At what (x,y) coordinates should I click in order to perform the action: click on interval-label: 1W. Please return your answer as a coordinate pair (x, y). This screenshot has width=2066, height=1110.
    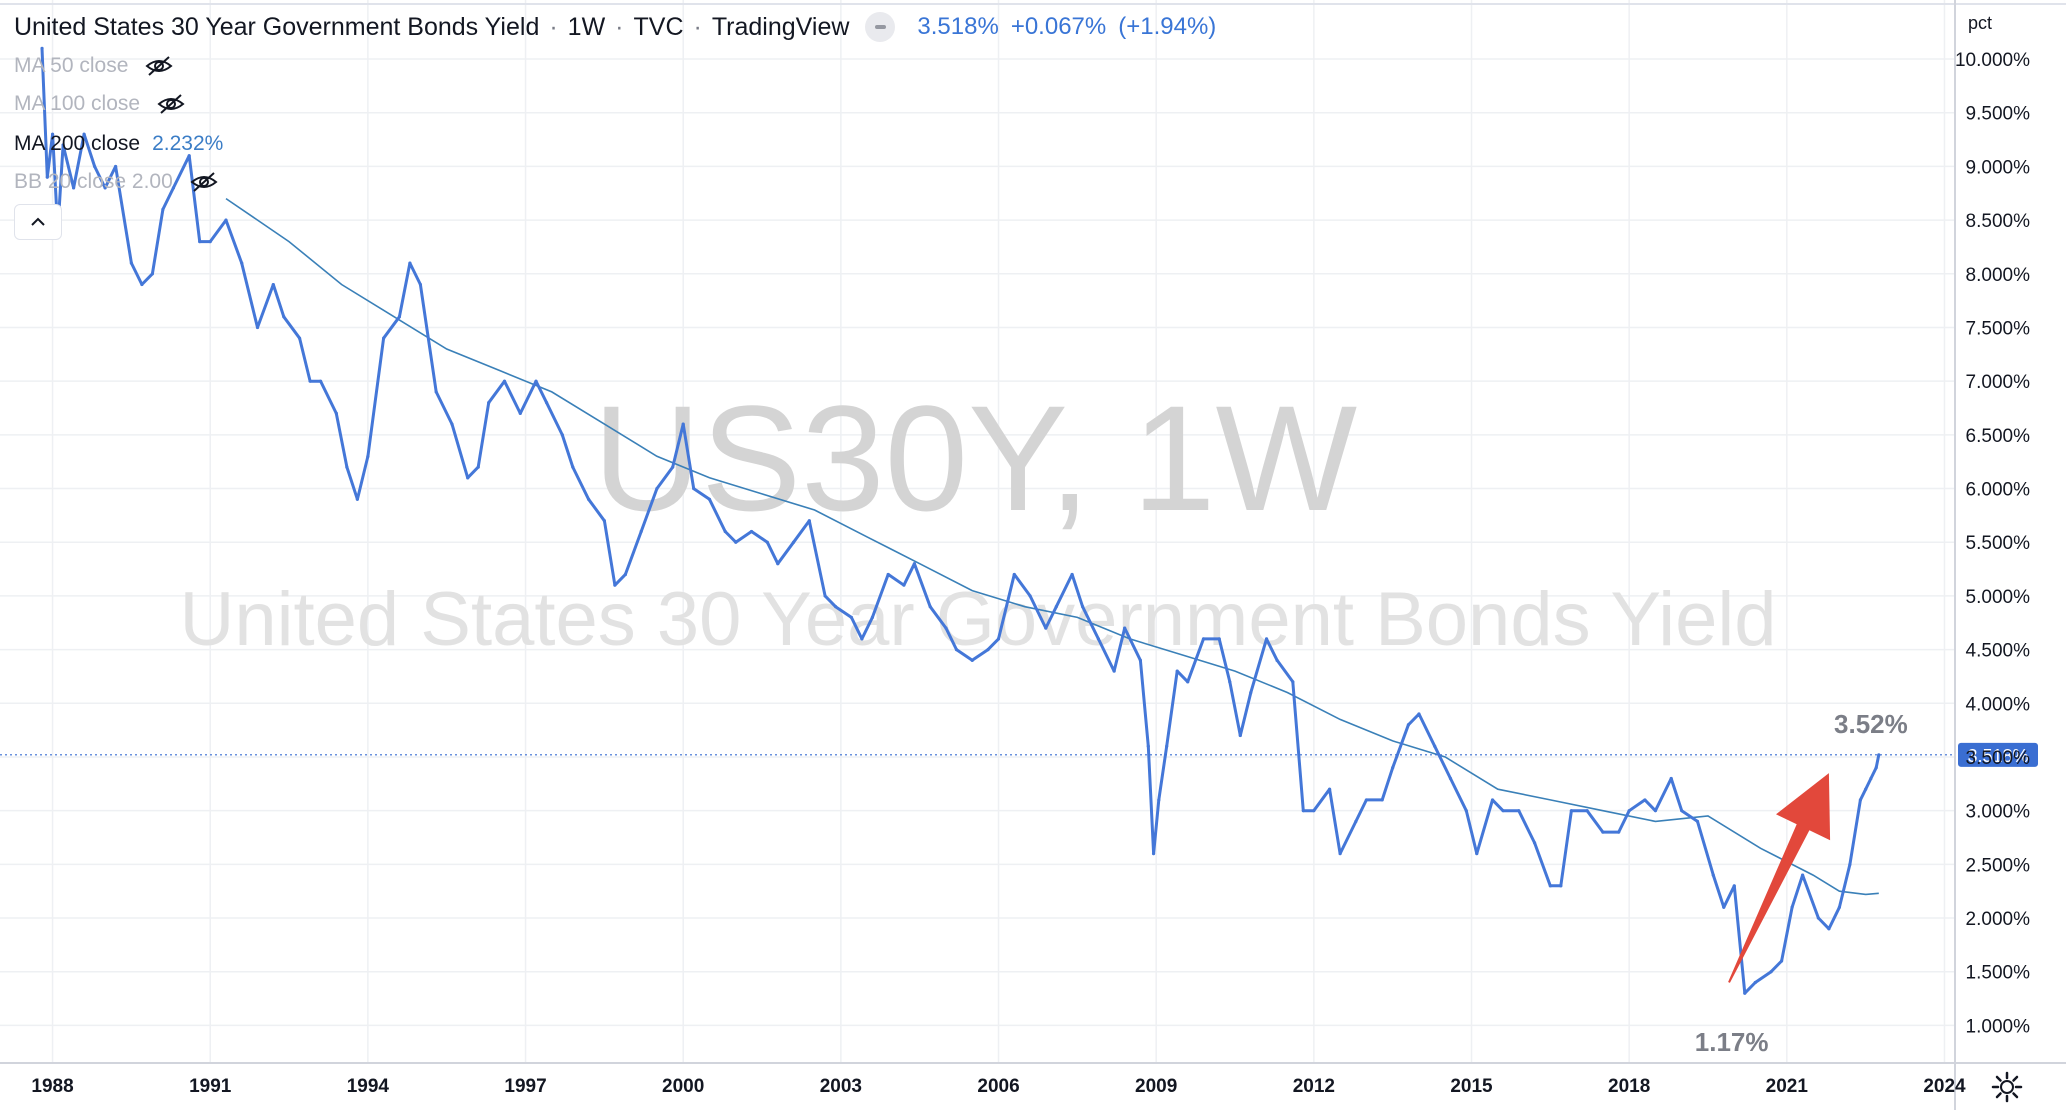
    Looking at the image, I should click on (586, 26).